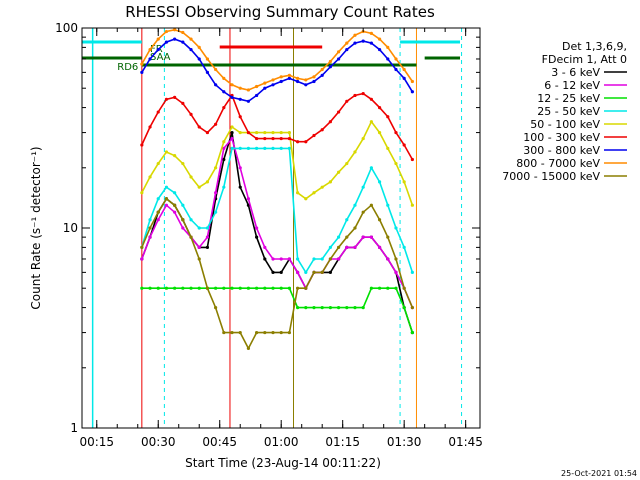 The height and width of the screenshot is (480, 640). I want to click on legend-header: Det 1,3,6,9,, so click(594, 46).